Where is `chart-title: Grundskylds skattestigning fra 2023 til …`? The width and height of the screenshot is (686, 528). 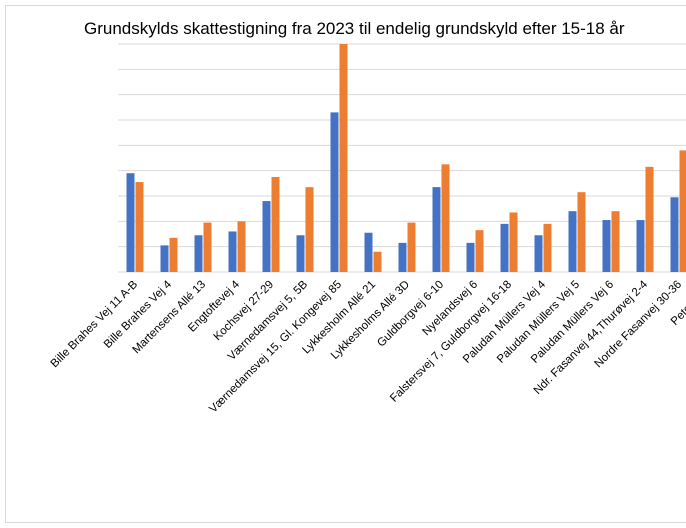 chart-title: Grundskylds skattestigning fra 2023 til … is located at coordinates (354, 28).